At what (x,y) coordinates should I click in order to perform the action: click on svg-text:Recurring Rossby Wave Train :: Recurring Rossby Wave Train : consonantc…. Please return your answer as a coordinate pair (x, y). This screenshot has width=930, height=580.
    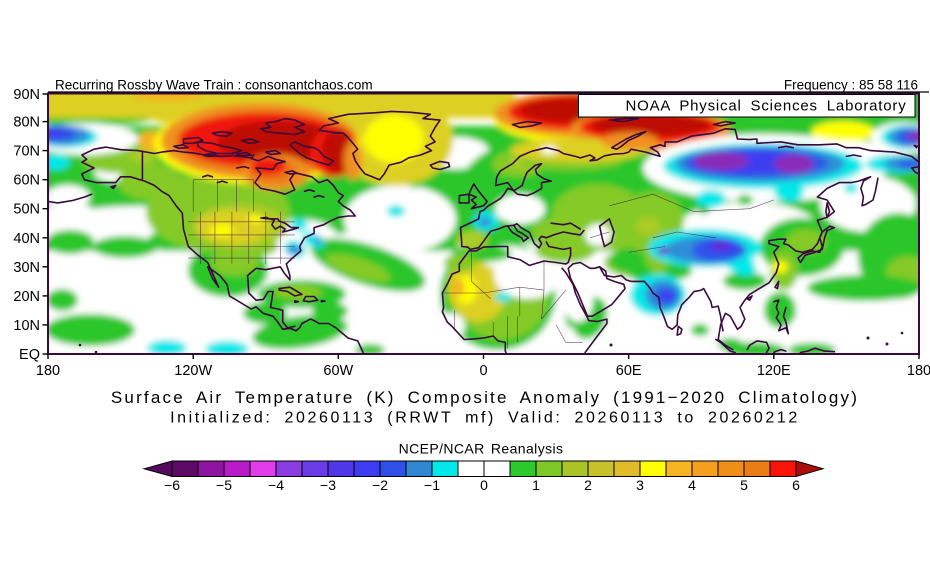
    Looking at the image, I should click on (214, 85).